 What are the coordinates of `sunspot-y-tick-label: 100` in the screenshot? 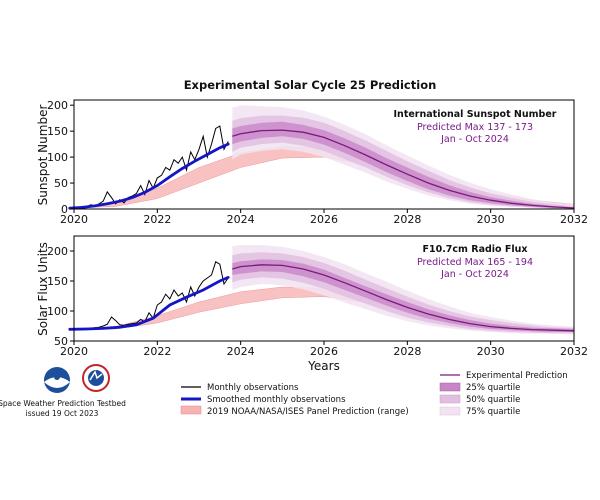 It's located at (57, 157).